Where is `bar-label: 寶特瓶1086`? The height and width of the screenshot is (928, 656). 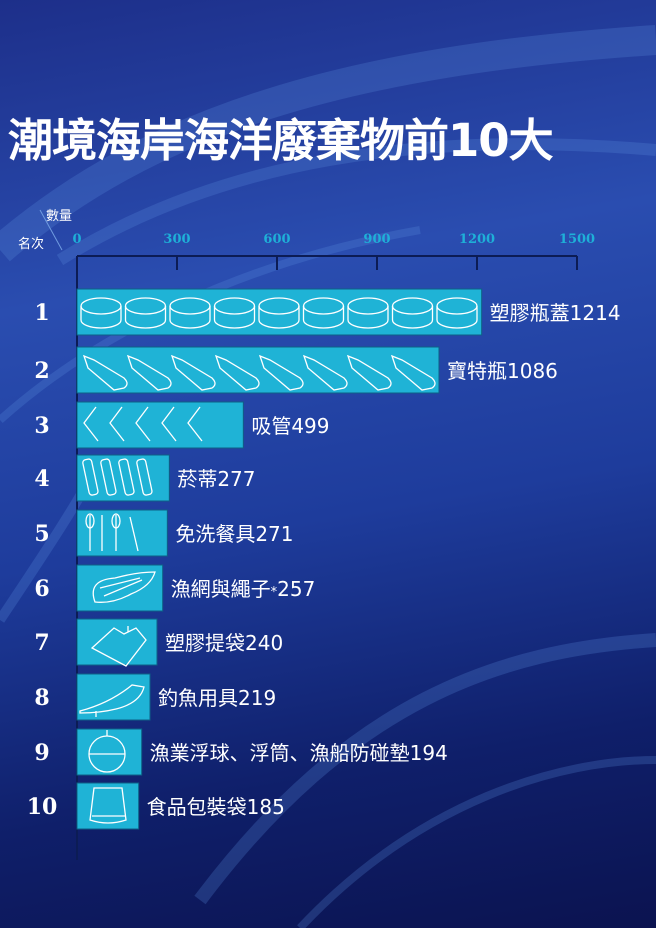 bar-label: 寶特瓶1086 is located at coordinates (502, 371).